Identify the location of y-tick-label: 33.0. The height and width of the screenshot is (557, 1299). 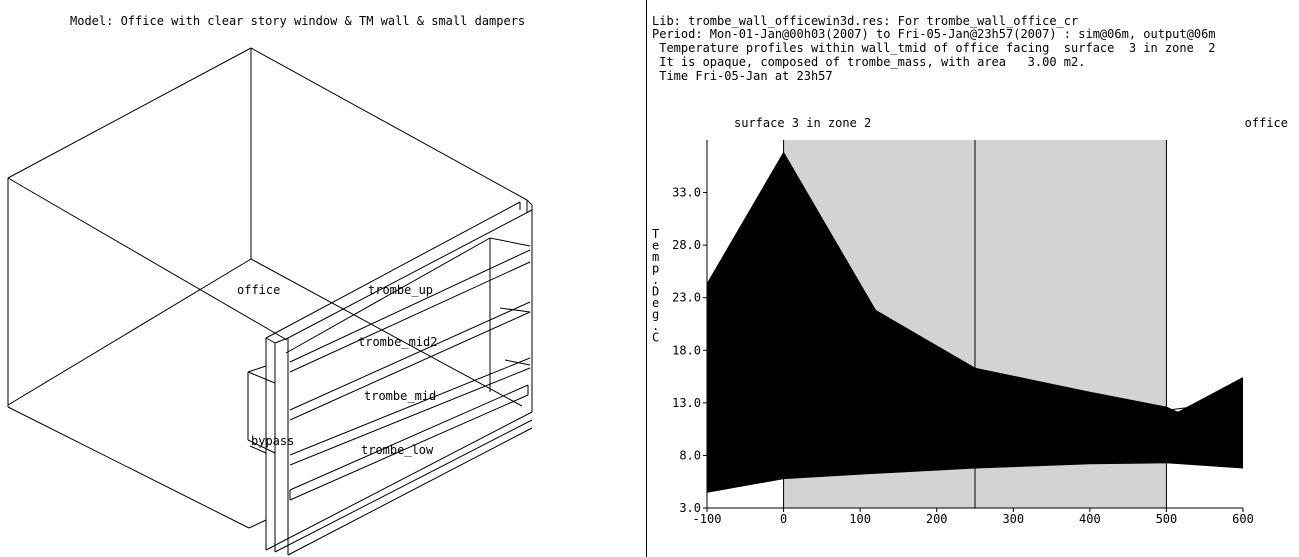
(686, 193).